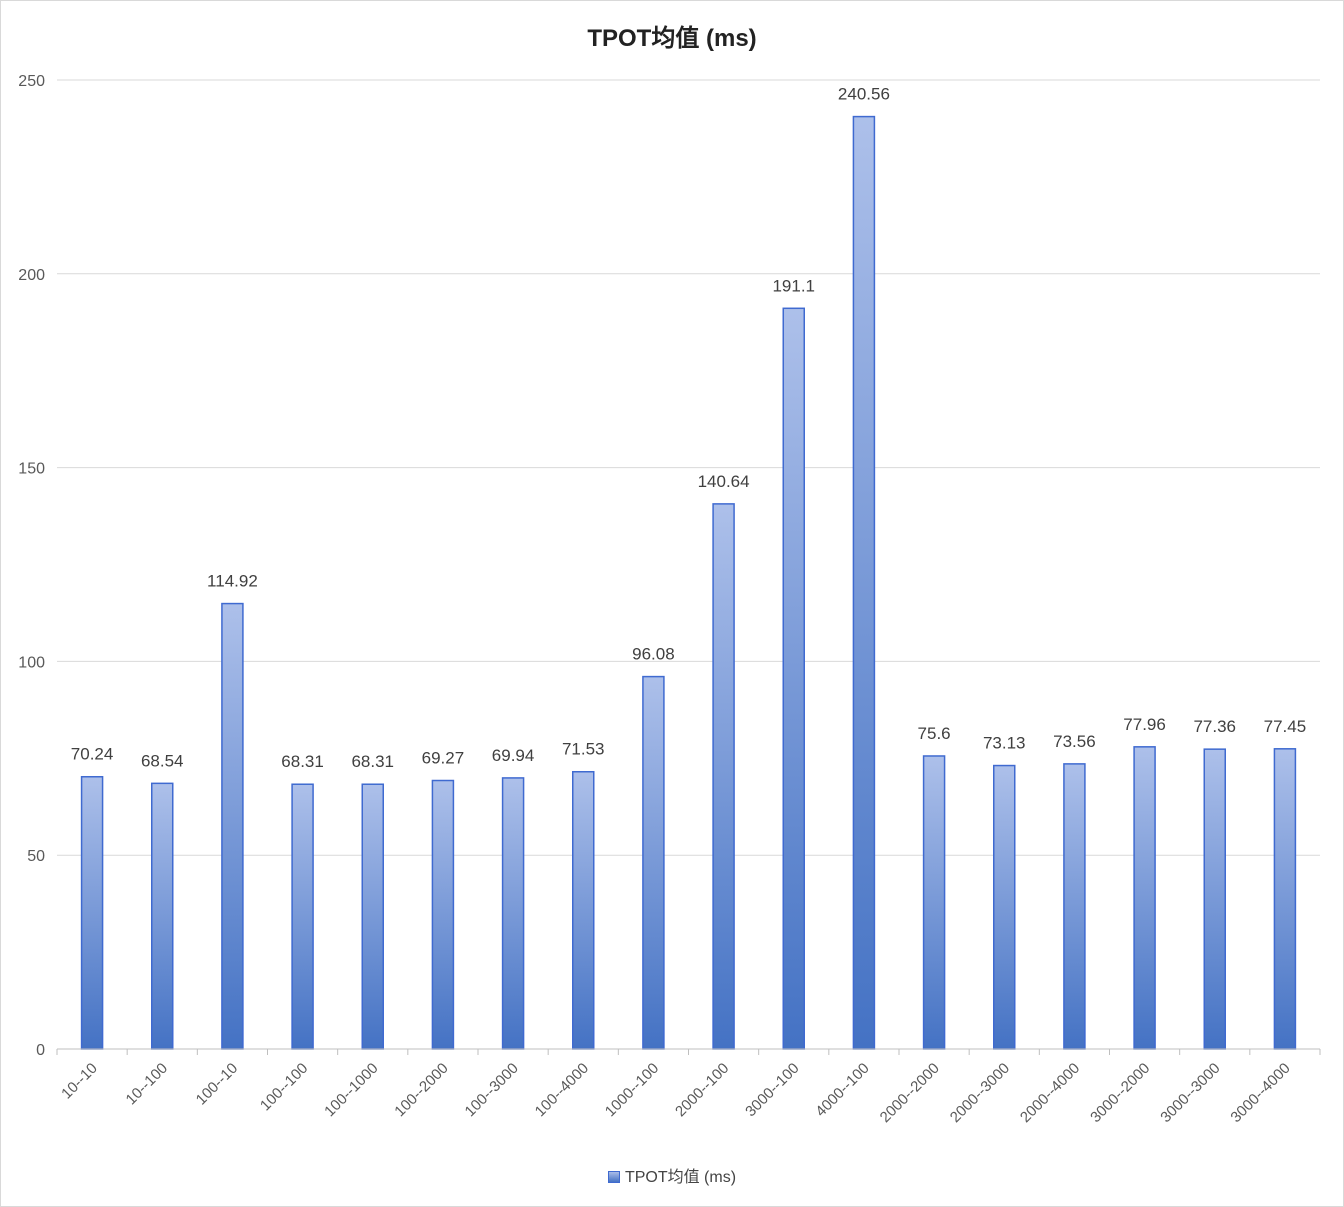  Describe the element at coordinates (31, 81) in the screenshot. I see `y-tick-label: 250` at that location.